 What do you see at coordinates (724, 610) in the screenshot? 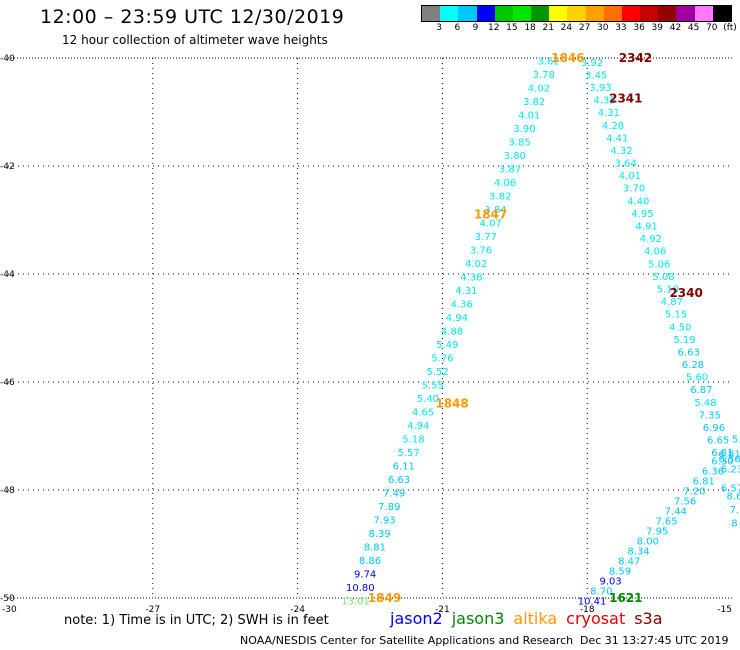
I see `longitude-tick-label: -15` at bounding box center [724, 610].